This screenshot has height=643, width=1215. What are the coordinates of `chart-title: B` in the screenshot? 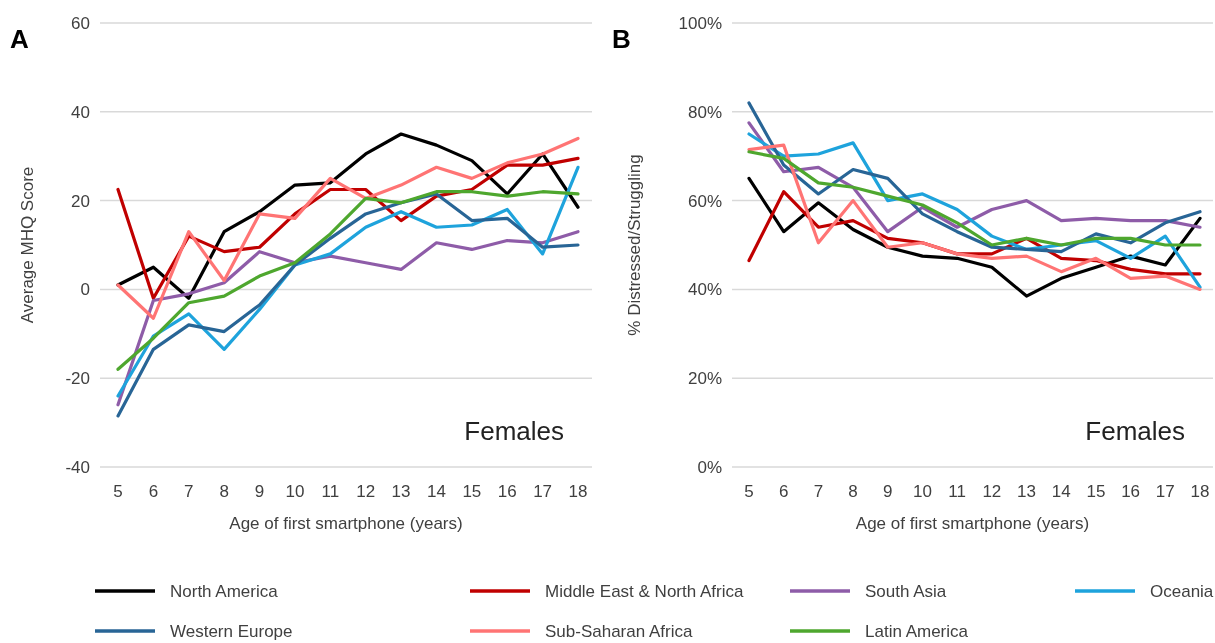 It's located at (621, 39).